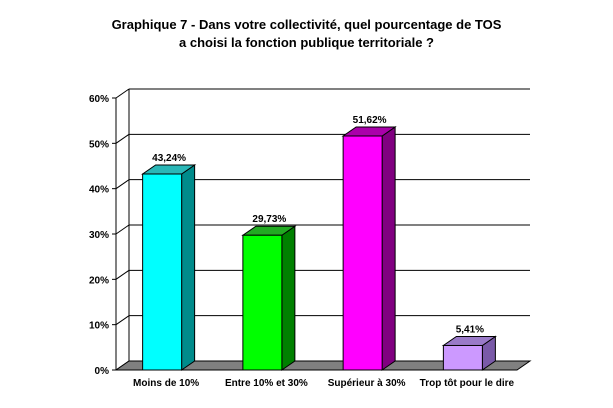 The height and width of the screenshot is (408, 613). Describe the element at coordinates (323, 365) in the screenshot. I see `chart-floor` at that location.